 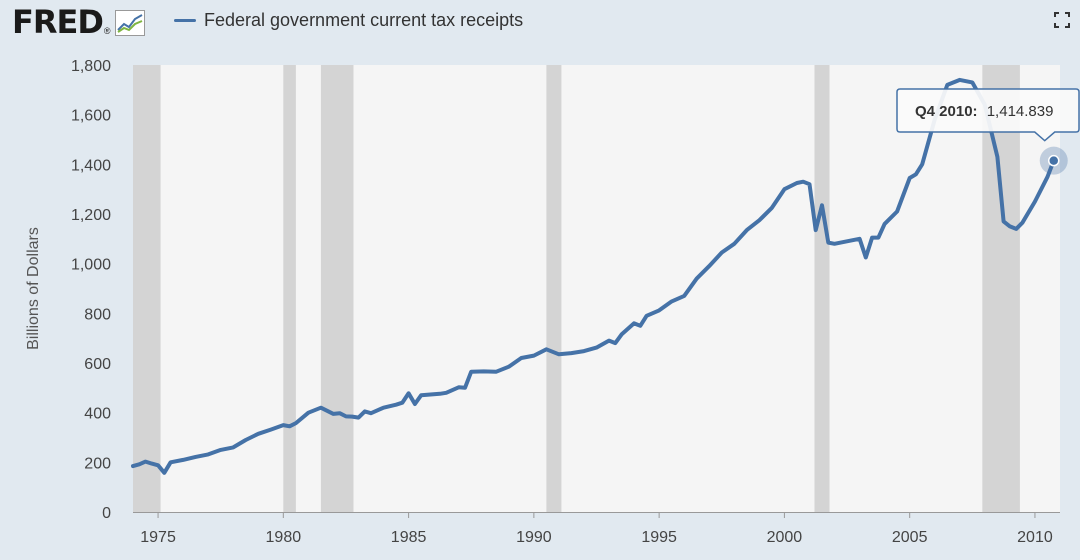 I want to click on legend-swatch, so click(x=185, y=20).